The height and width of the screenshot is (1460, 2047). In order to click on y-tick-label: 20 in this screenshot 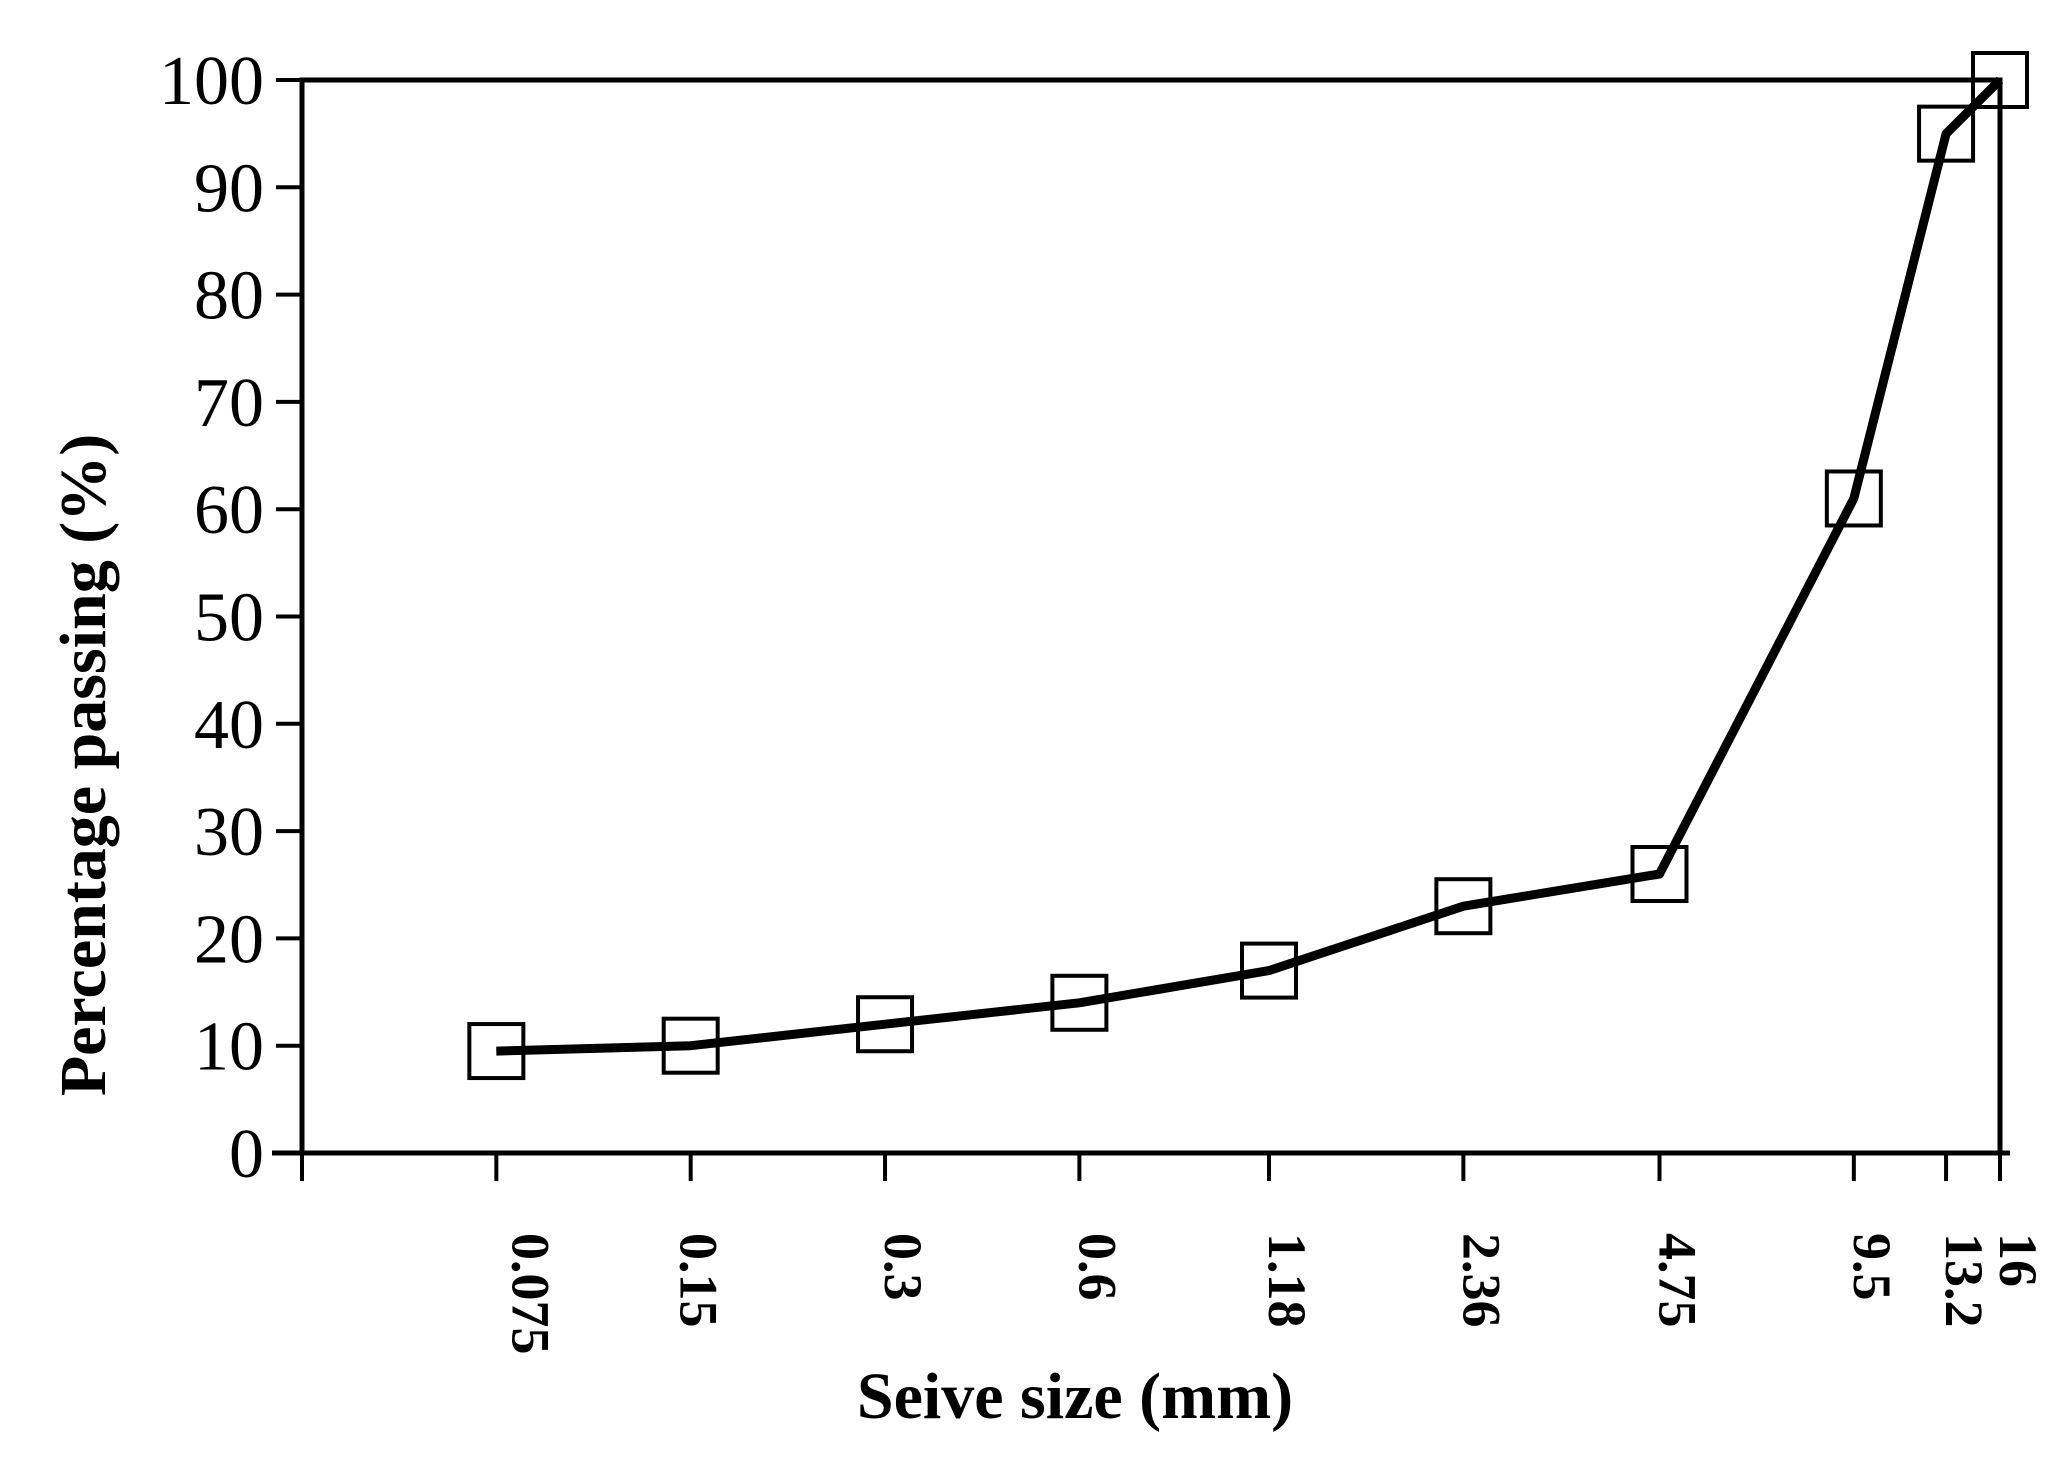, I will do `click(229, 939)`.